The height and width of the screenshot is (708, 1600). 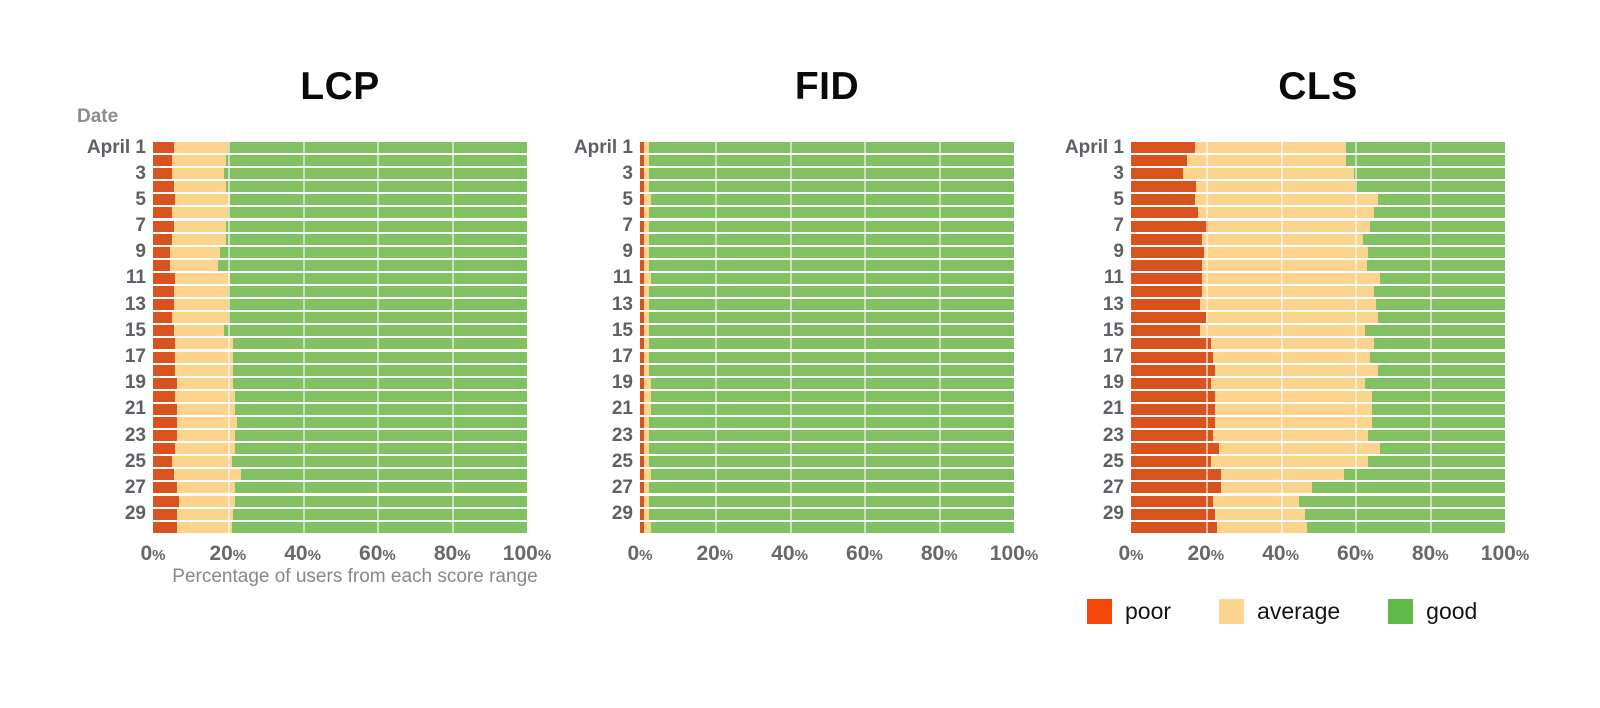 What do you see at coordinates (1323, 555) in the screenshot?
I see `x-axis-ticks-cls: 0% 20% 40% 60% 80% 100%` at bounding box center [1323, 555].